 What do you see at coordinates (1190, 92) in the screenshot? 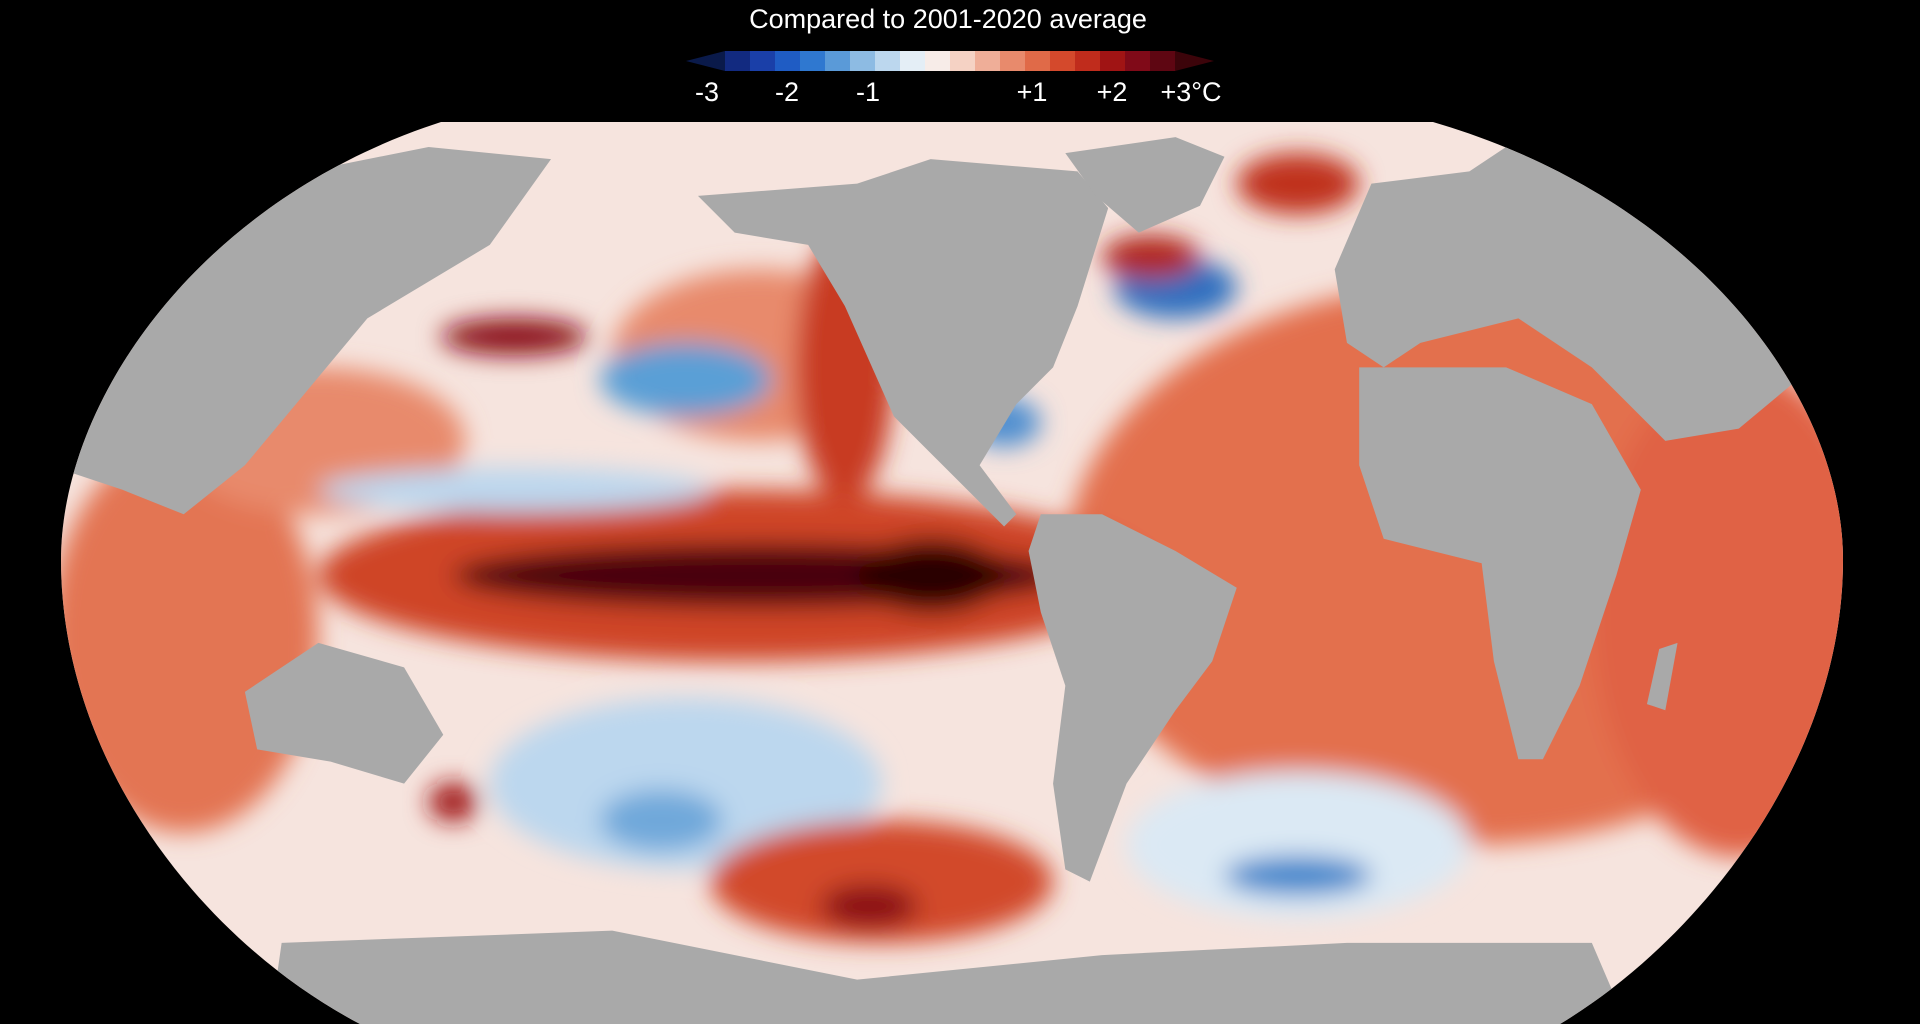
I see `legend-label: +3°C` at bounding box center [1190, 92].